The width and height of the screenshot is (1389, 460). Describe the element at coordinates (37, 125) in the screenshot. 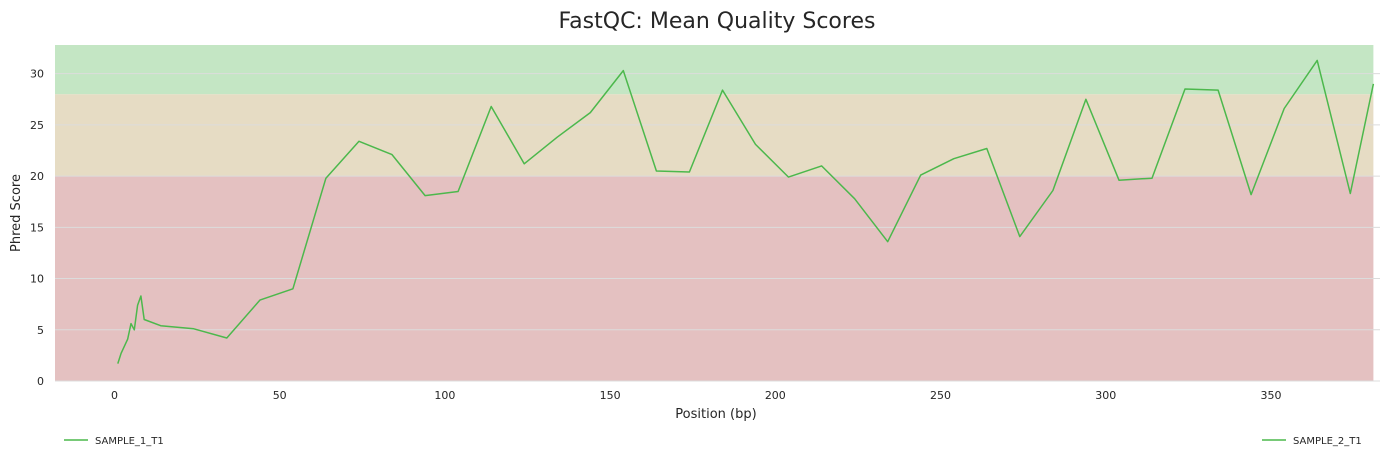

I see `y-tick-label: 25` at that location.